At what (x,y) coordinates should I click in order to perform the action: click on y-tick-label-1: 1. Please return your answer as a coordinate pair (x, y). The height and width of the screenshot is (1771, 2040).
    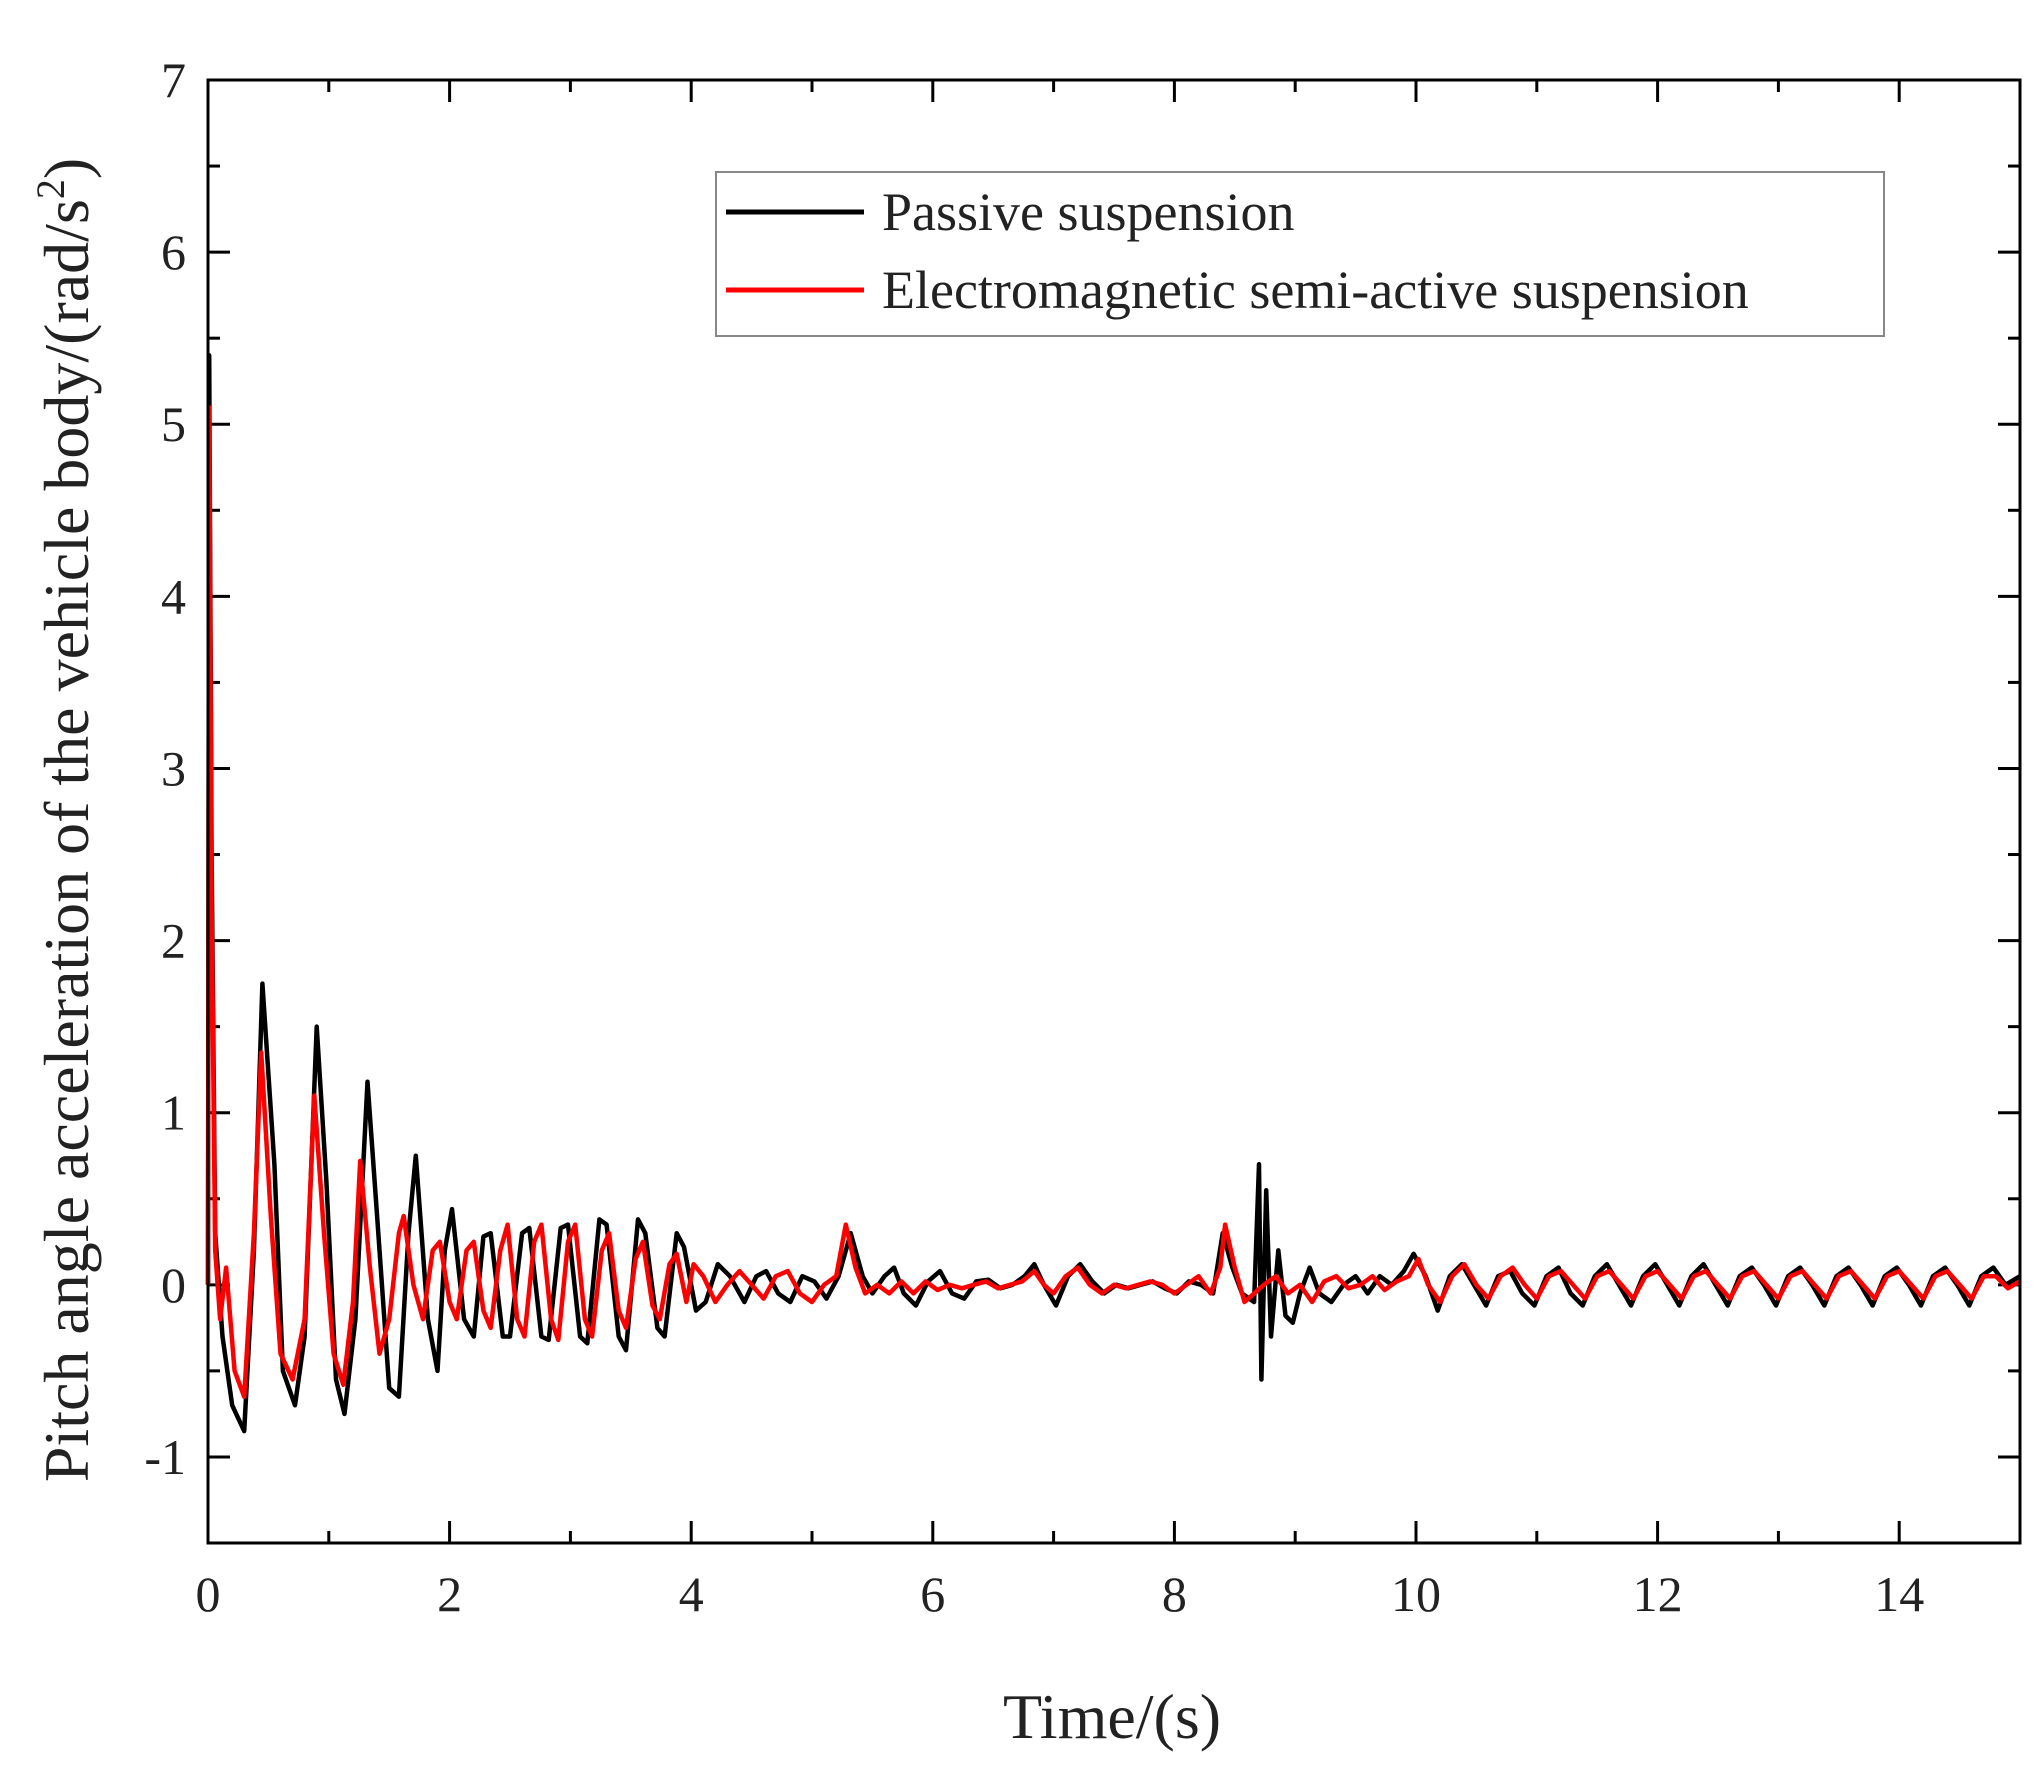
    Looking at the image, I should click on (173, 1113).